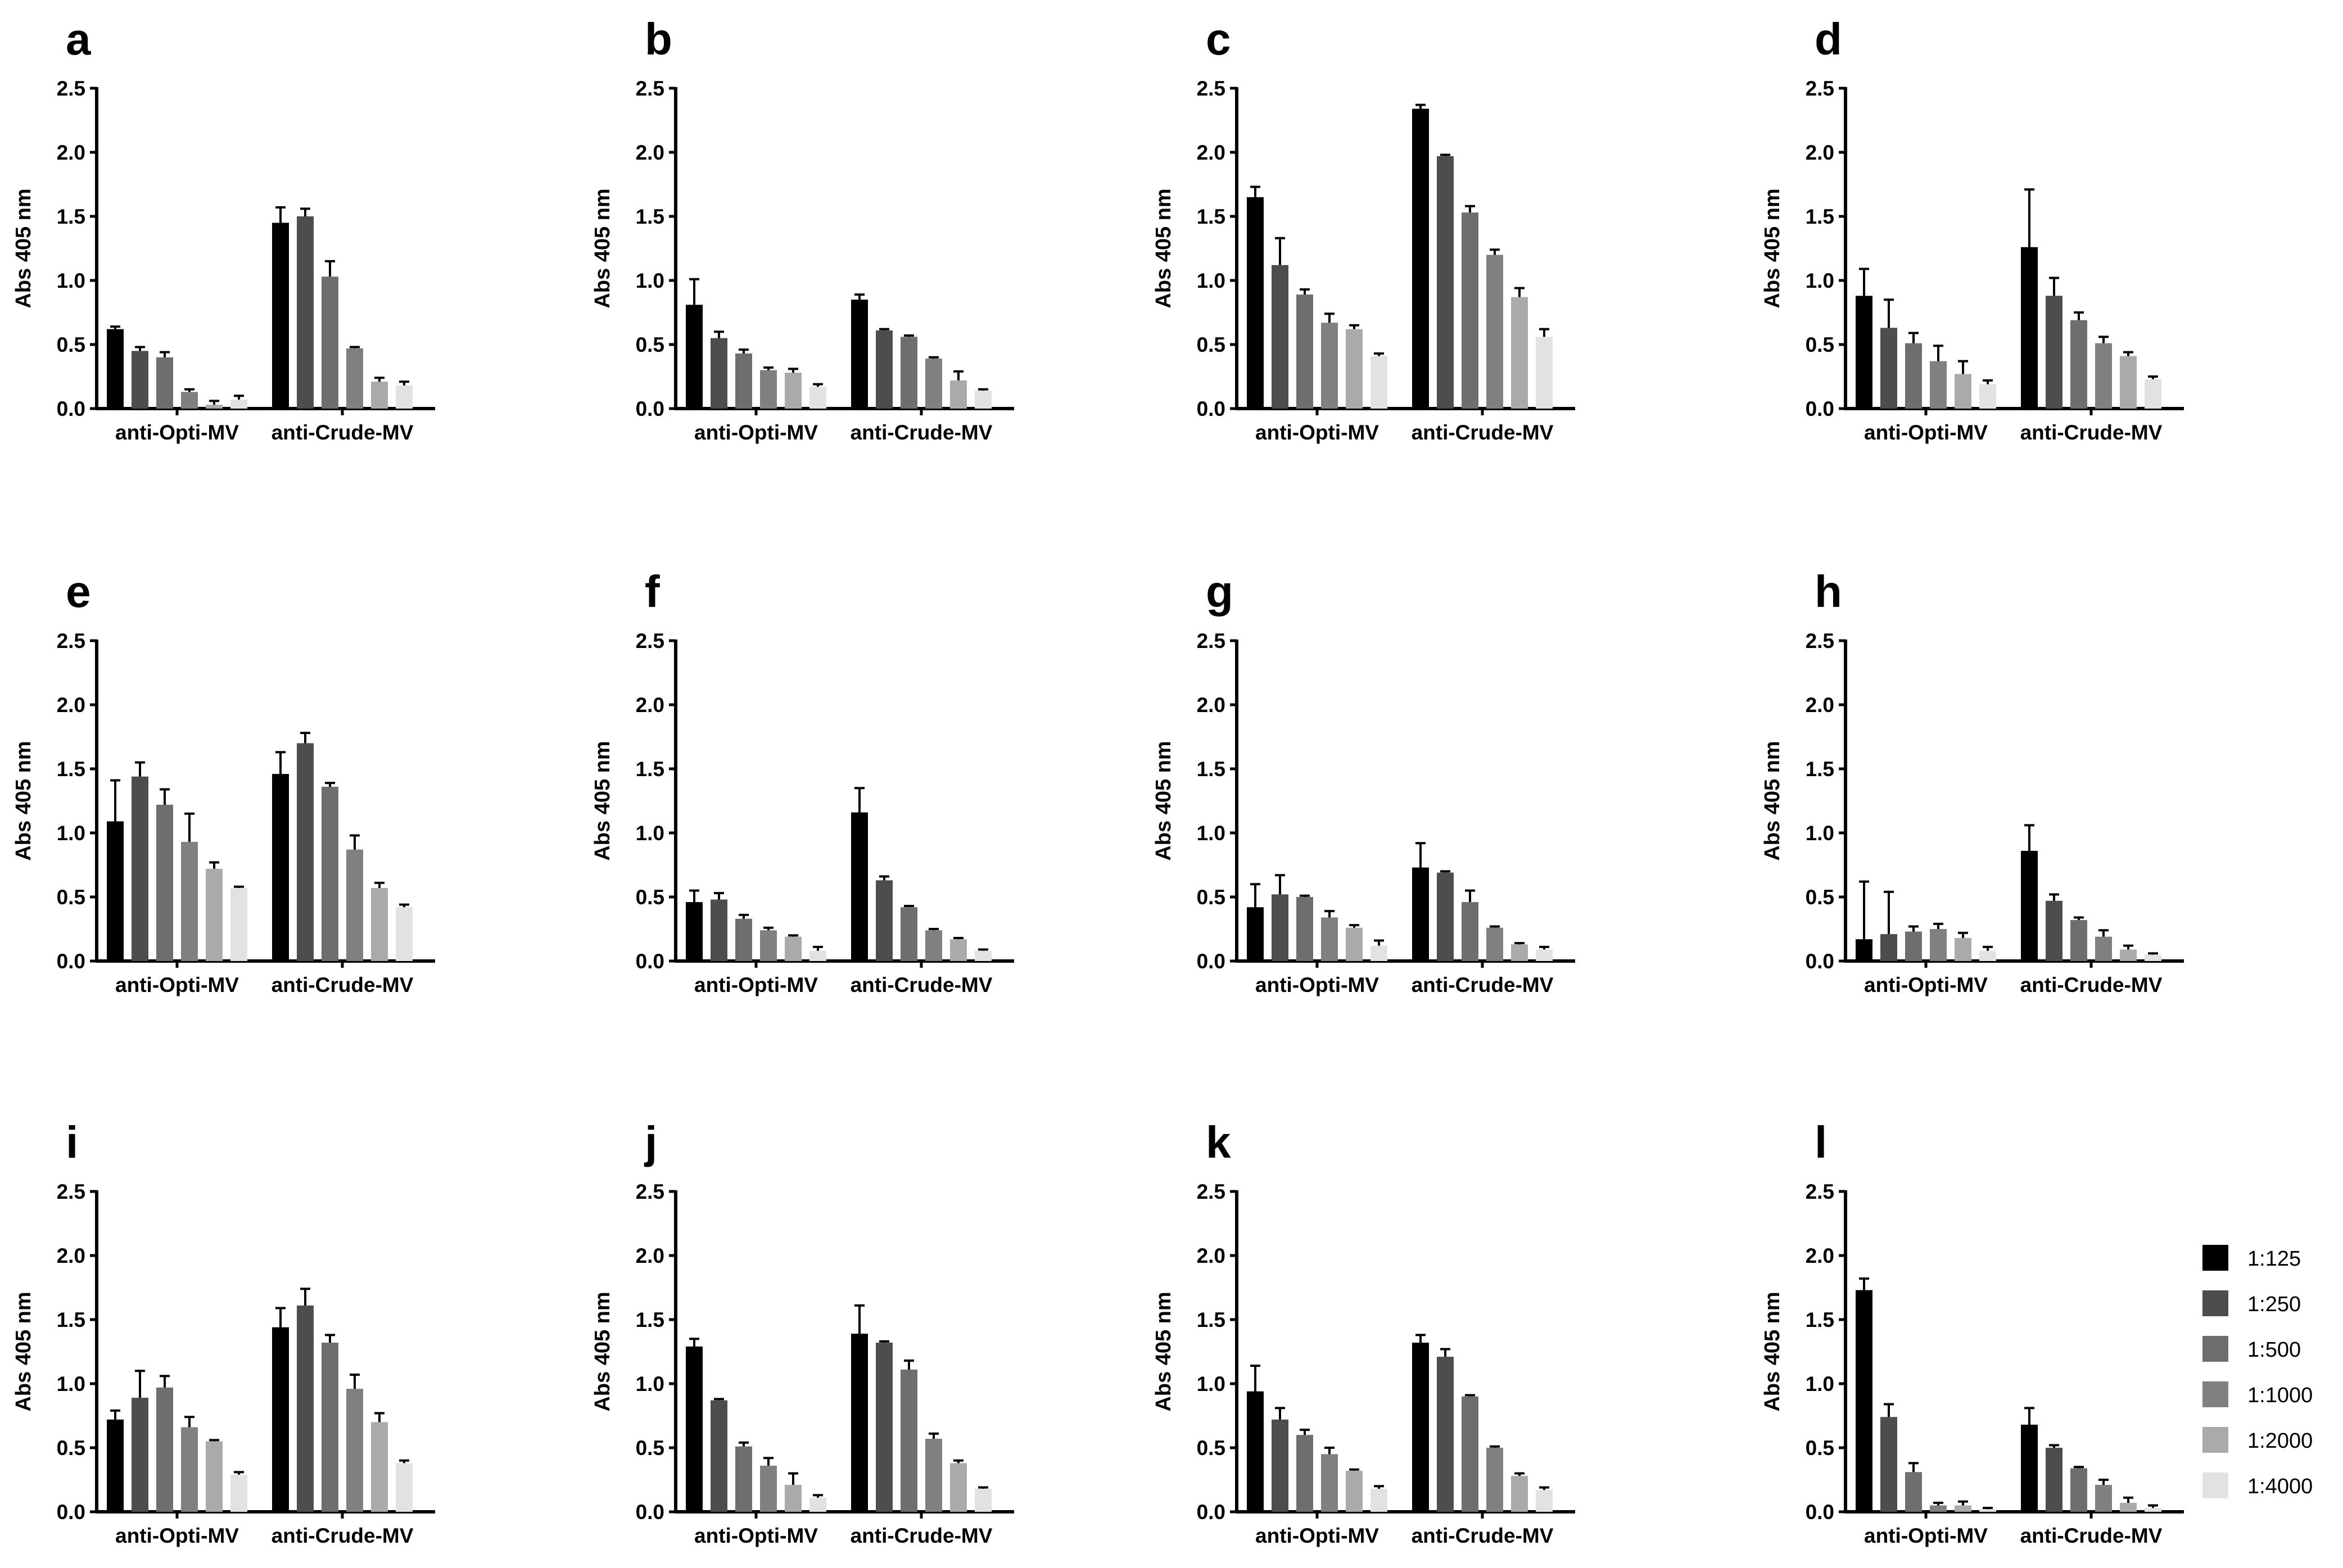 Image resolution: width=2343 pixels, height=1568 pixels. What do you see at coordinates (2274, 1259) in the screenshot?
I see `legend-label: 1:125` at bounding box center [2274, 1259].